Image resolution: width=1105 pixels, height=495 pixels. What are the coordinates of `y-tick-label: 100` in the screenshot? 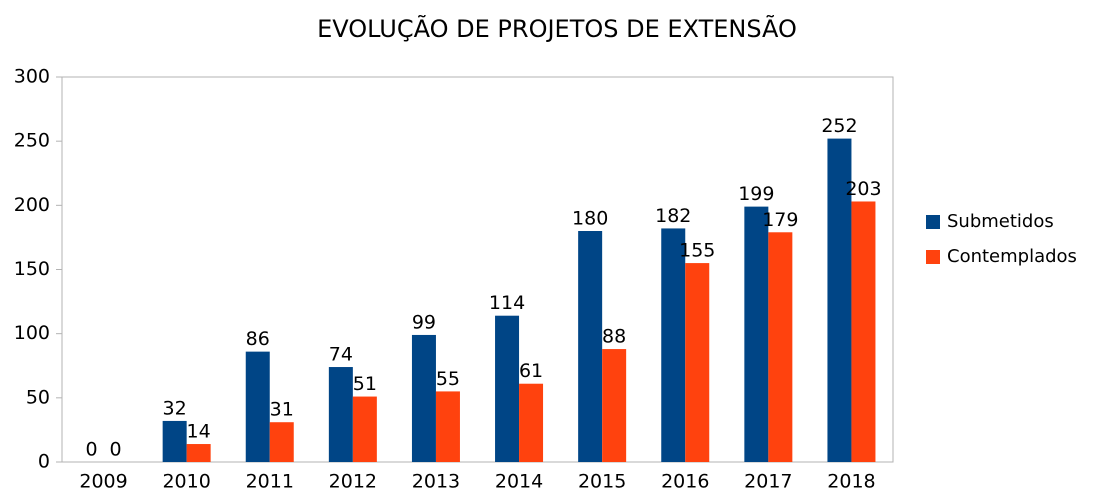 It's located at (32, 333).